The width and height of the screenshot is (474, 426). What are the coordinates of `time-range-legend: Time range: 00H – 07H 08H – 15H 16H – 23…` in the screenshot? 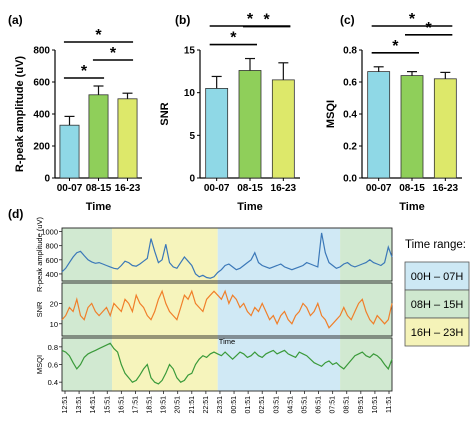 It's located at (437, 293).